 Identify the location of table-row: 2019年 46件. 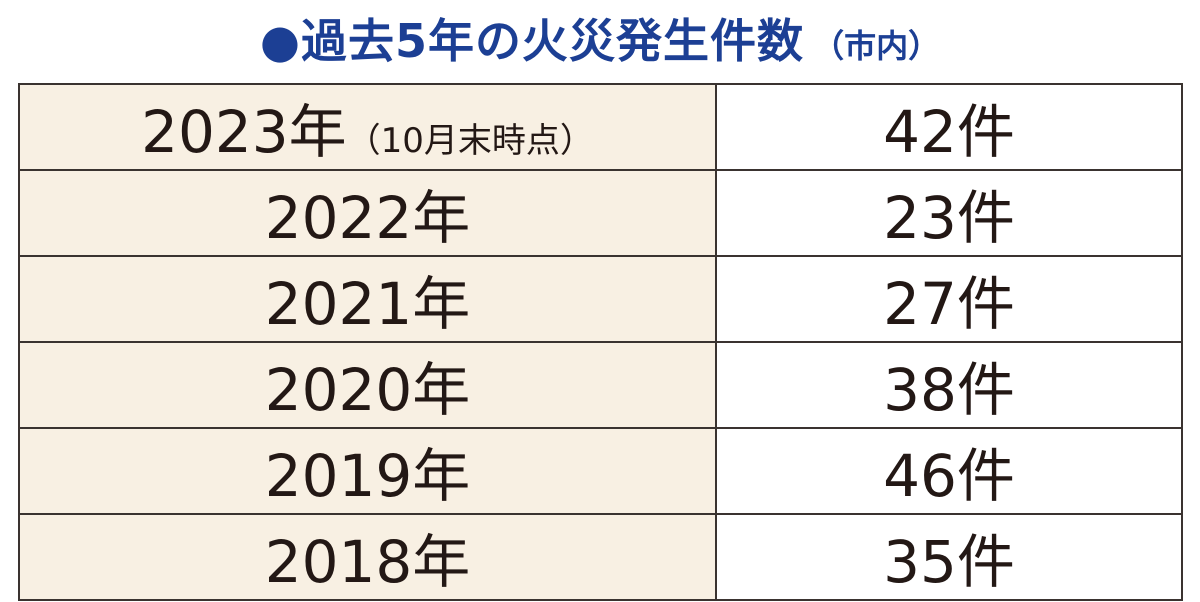
(600, 471).